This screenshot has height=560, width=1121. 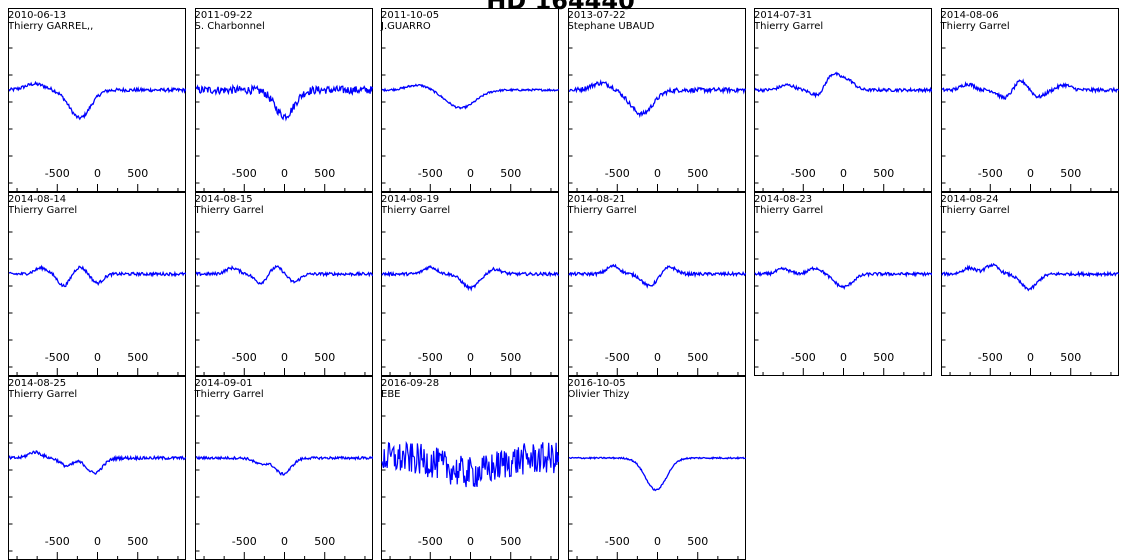 I want to click on spectrum-panel: -500 0 500 2014-07-31 Thierry Garrel, so click(x=839, y=100).